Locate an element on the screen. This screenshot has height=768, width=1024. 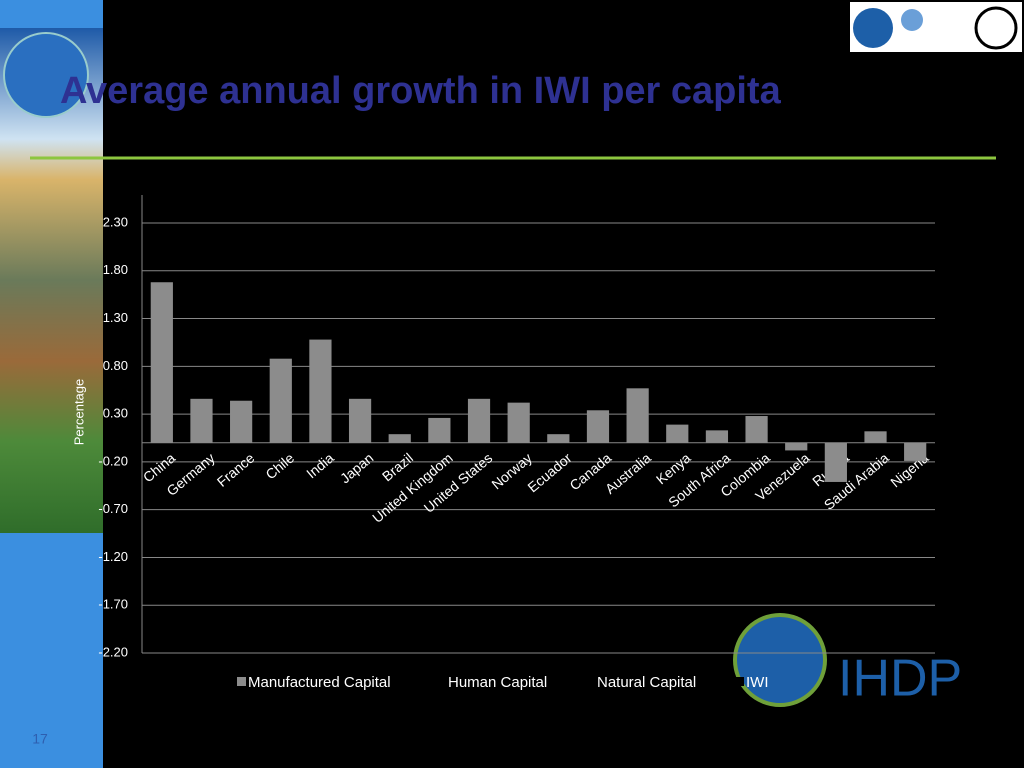
x-tick-label: Japan is located at coordinates (357, 468).